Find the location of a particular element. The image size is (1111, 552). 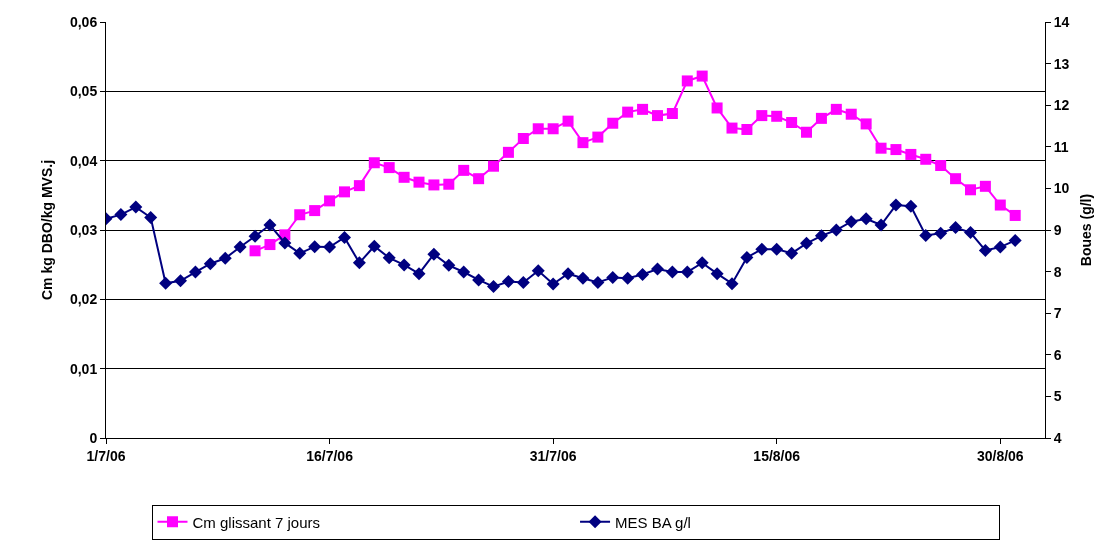

y2-tick-label: 10 is located at coordinates (1061, 188).